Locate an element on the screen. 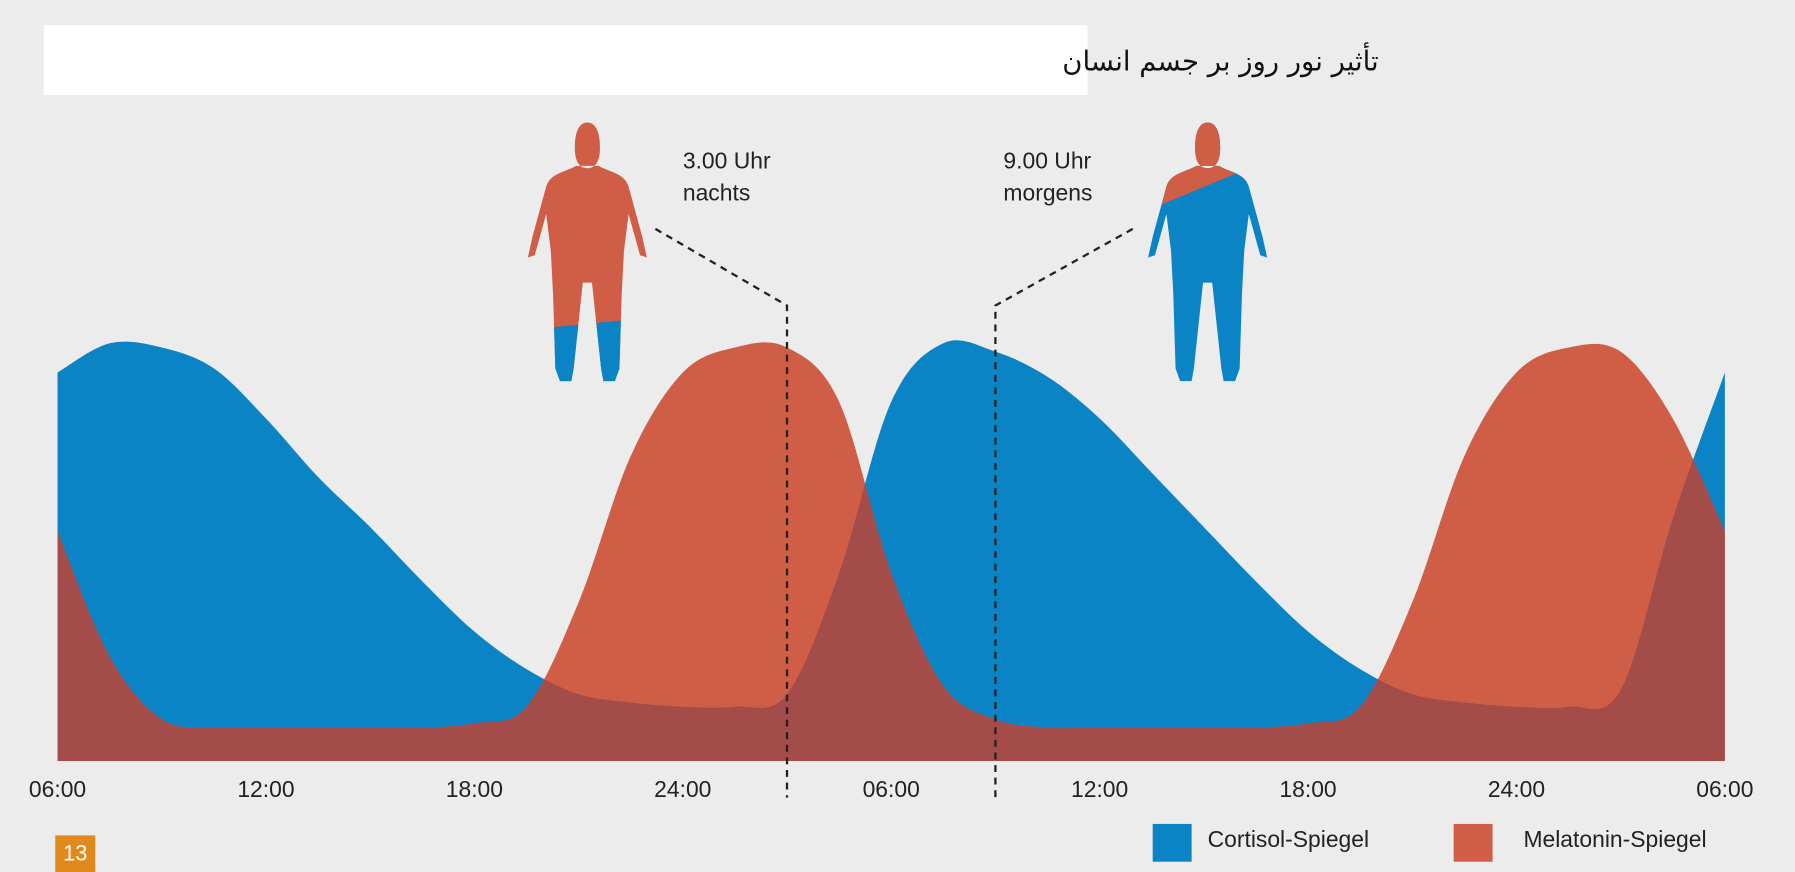 Image resolution: width=1795 pixels, height=872 pixels. page-badge is located at coordinates (75, 853).